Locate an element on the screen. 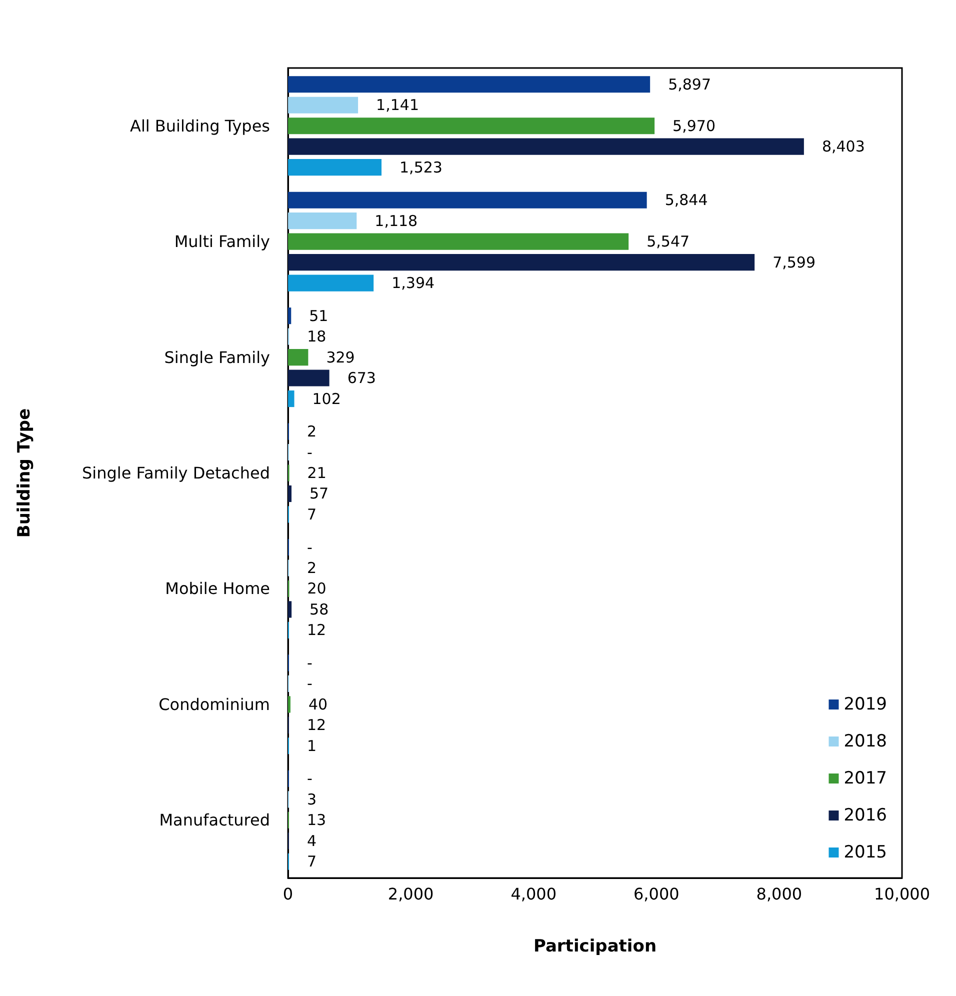 Image resolution: width=956 pixels, height=996 pixels. data-label: 102 is located at coordinates (326, 399).